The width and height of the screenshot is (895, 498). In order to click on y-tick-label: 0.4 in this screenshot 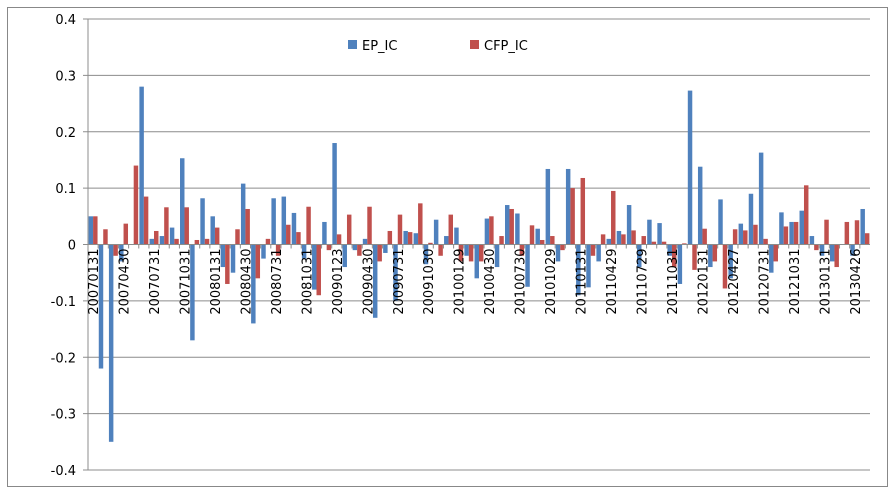, I will do `click(65, 20)`.